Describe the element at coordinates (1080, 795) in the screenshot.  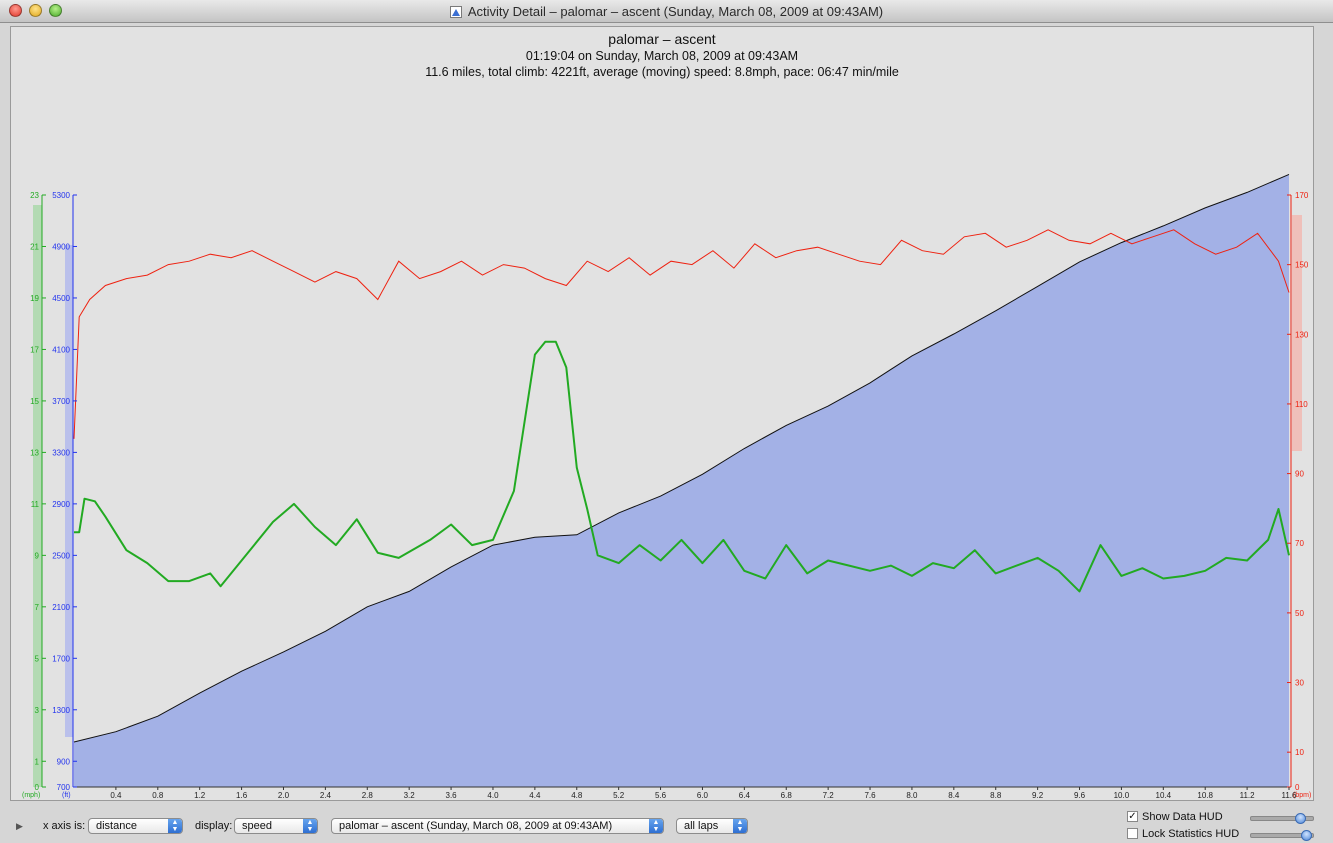
I see `x-axis-tick-label: 9.6` at that location.